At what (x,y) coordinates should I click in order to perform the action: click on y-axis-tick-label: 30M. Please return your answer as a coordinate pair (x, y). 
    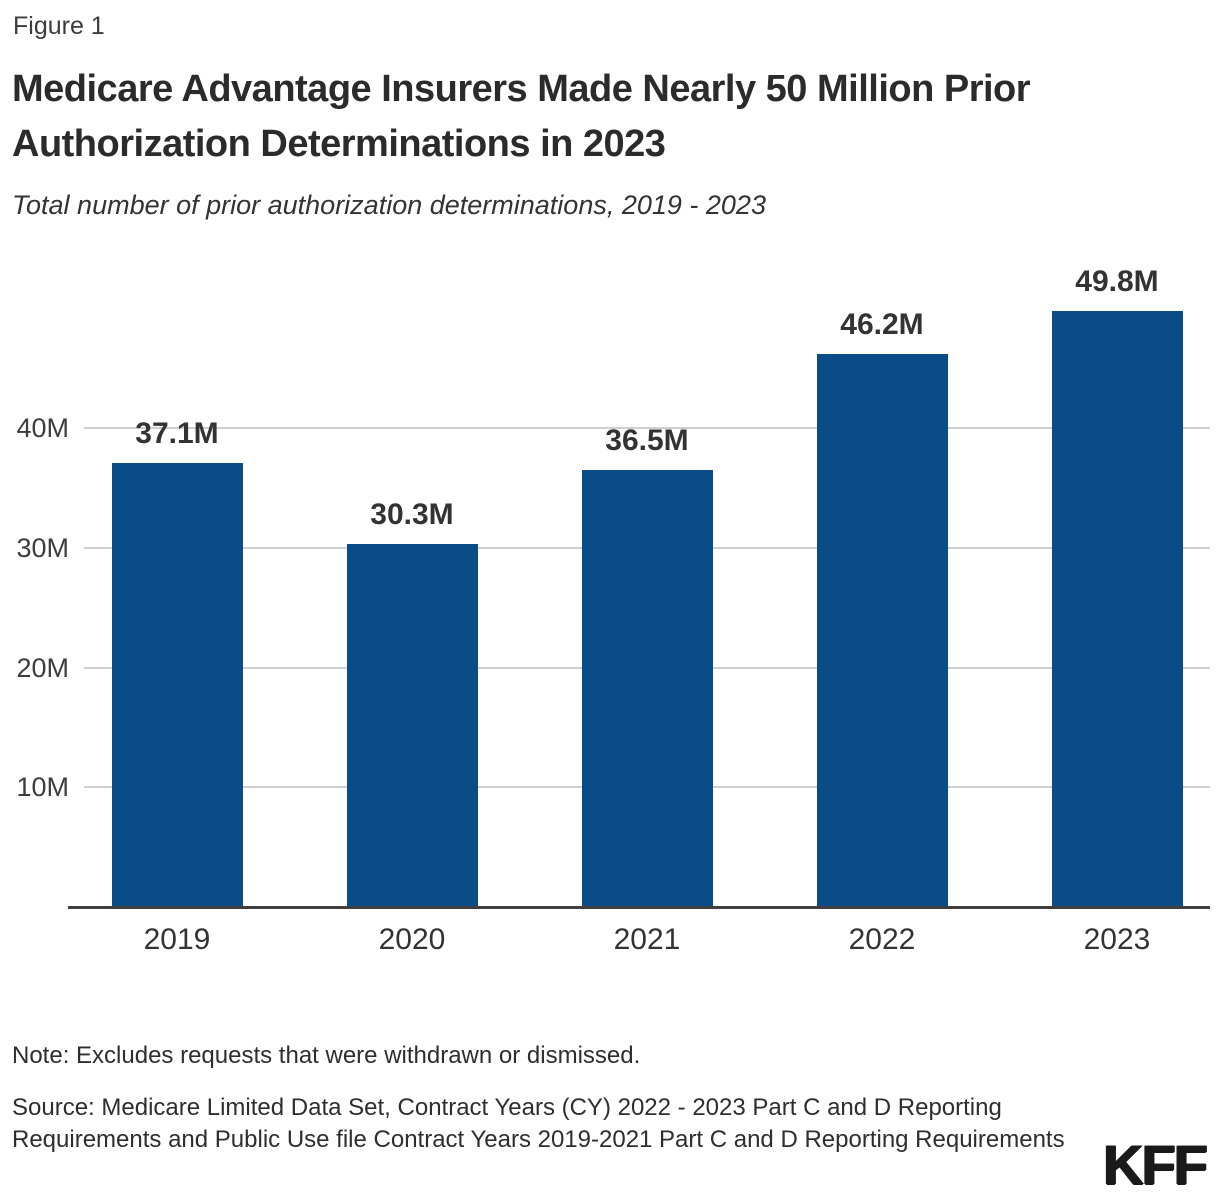
    Looking at the image, I should click on (42, 547).